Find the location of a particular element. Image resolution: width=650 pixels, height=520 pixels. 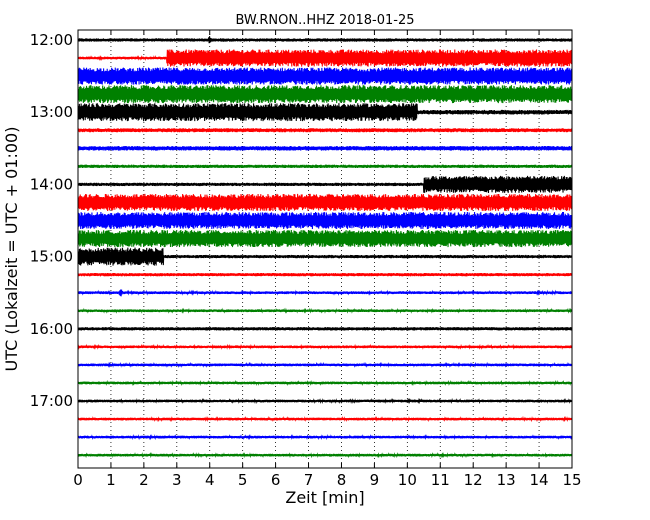

x-tick-label: 8 is located at coordinates (342, 480).